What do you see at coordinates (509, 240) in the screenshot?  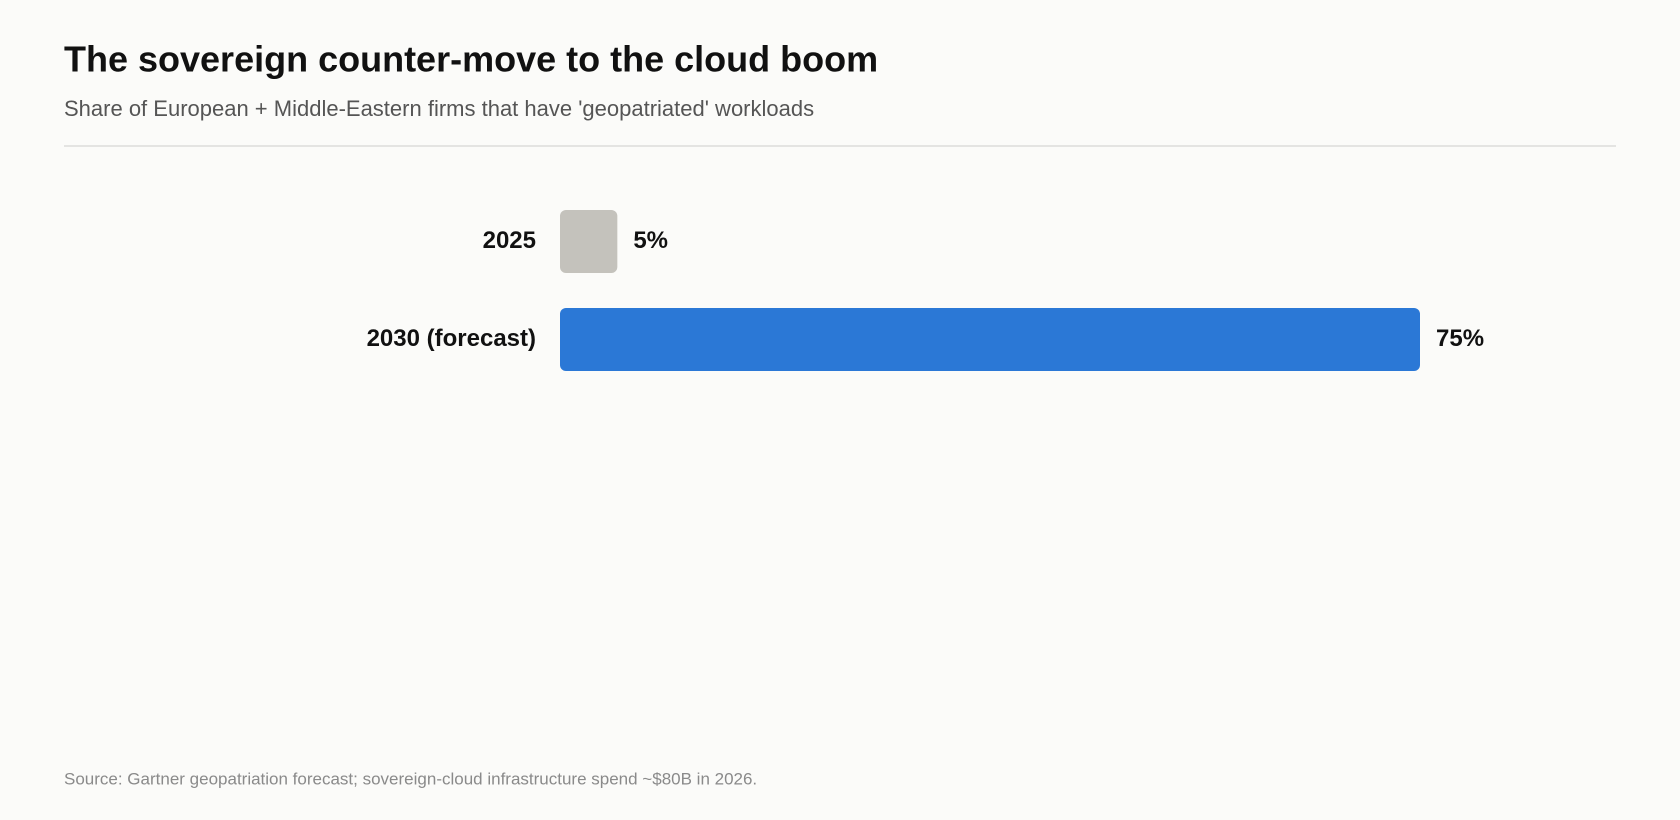 I see `category-label: 2025` at bounding box center [509, 240].